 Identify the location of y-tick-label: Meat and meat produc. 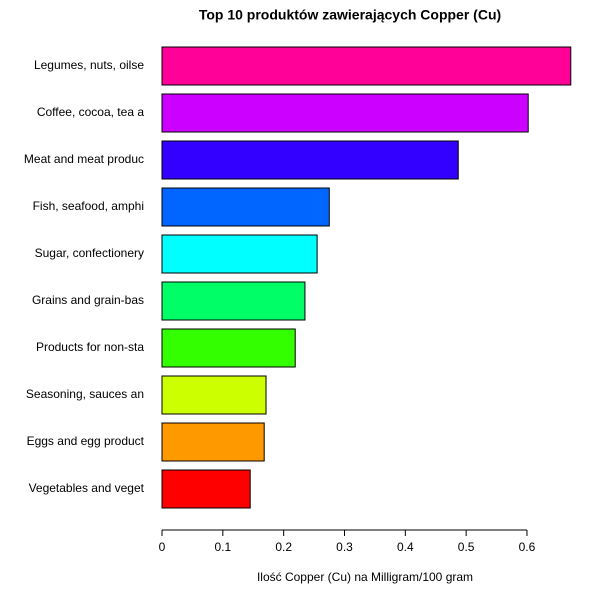
(84, 159).